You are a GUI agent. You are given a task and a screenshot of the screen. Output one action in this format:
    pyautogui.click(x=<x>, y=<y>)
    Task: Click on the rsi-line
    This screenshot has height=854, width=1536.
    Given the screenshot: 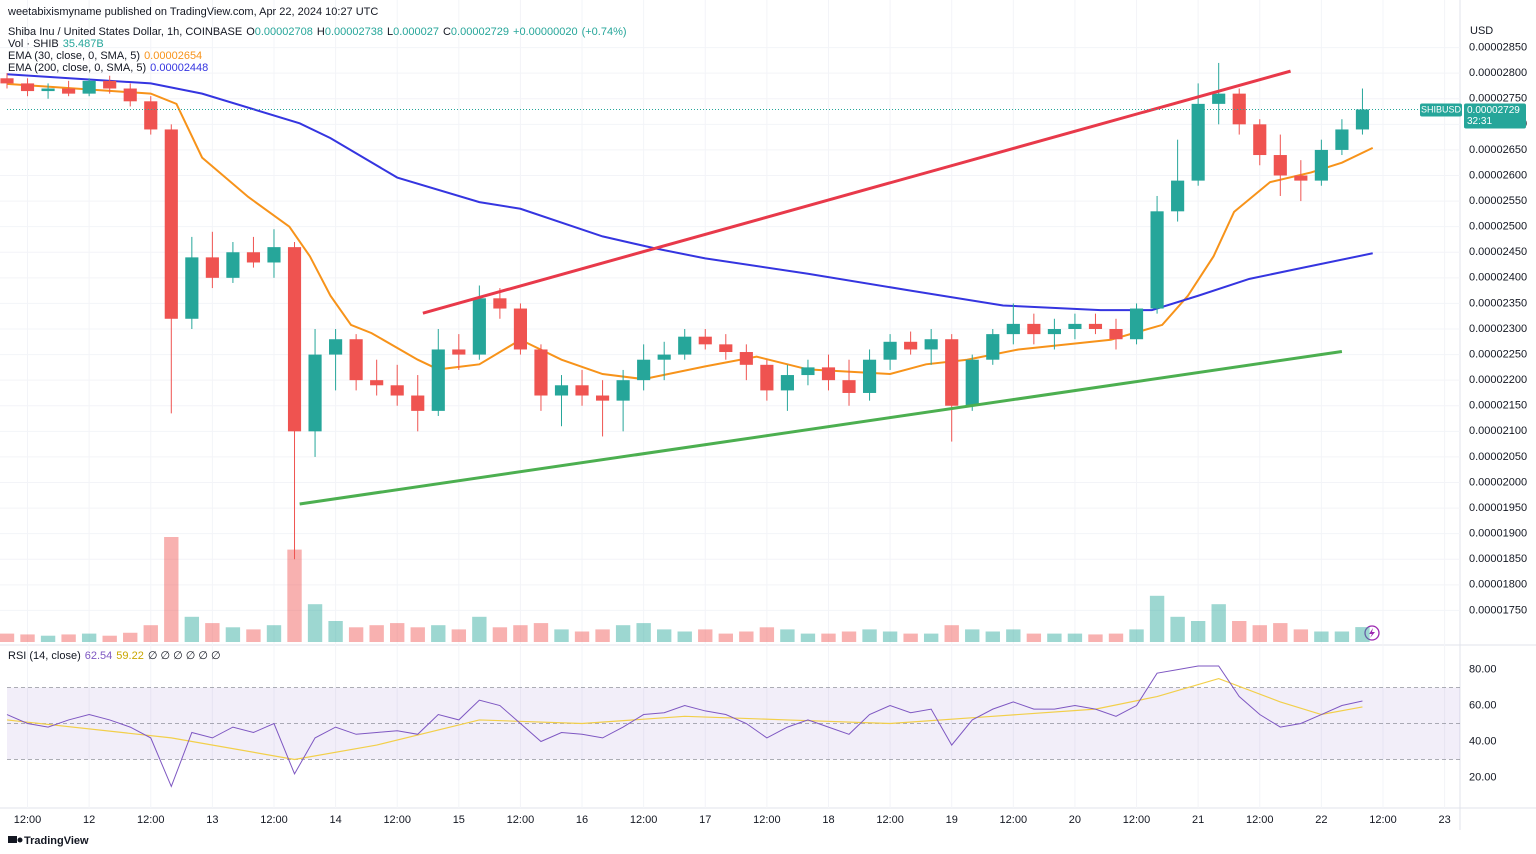 What is the action you would take?
    pyautogui.click(x=684, y=719)
    